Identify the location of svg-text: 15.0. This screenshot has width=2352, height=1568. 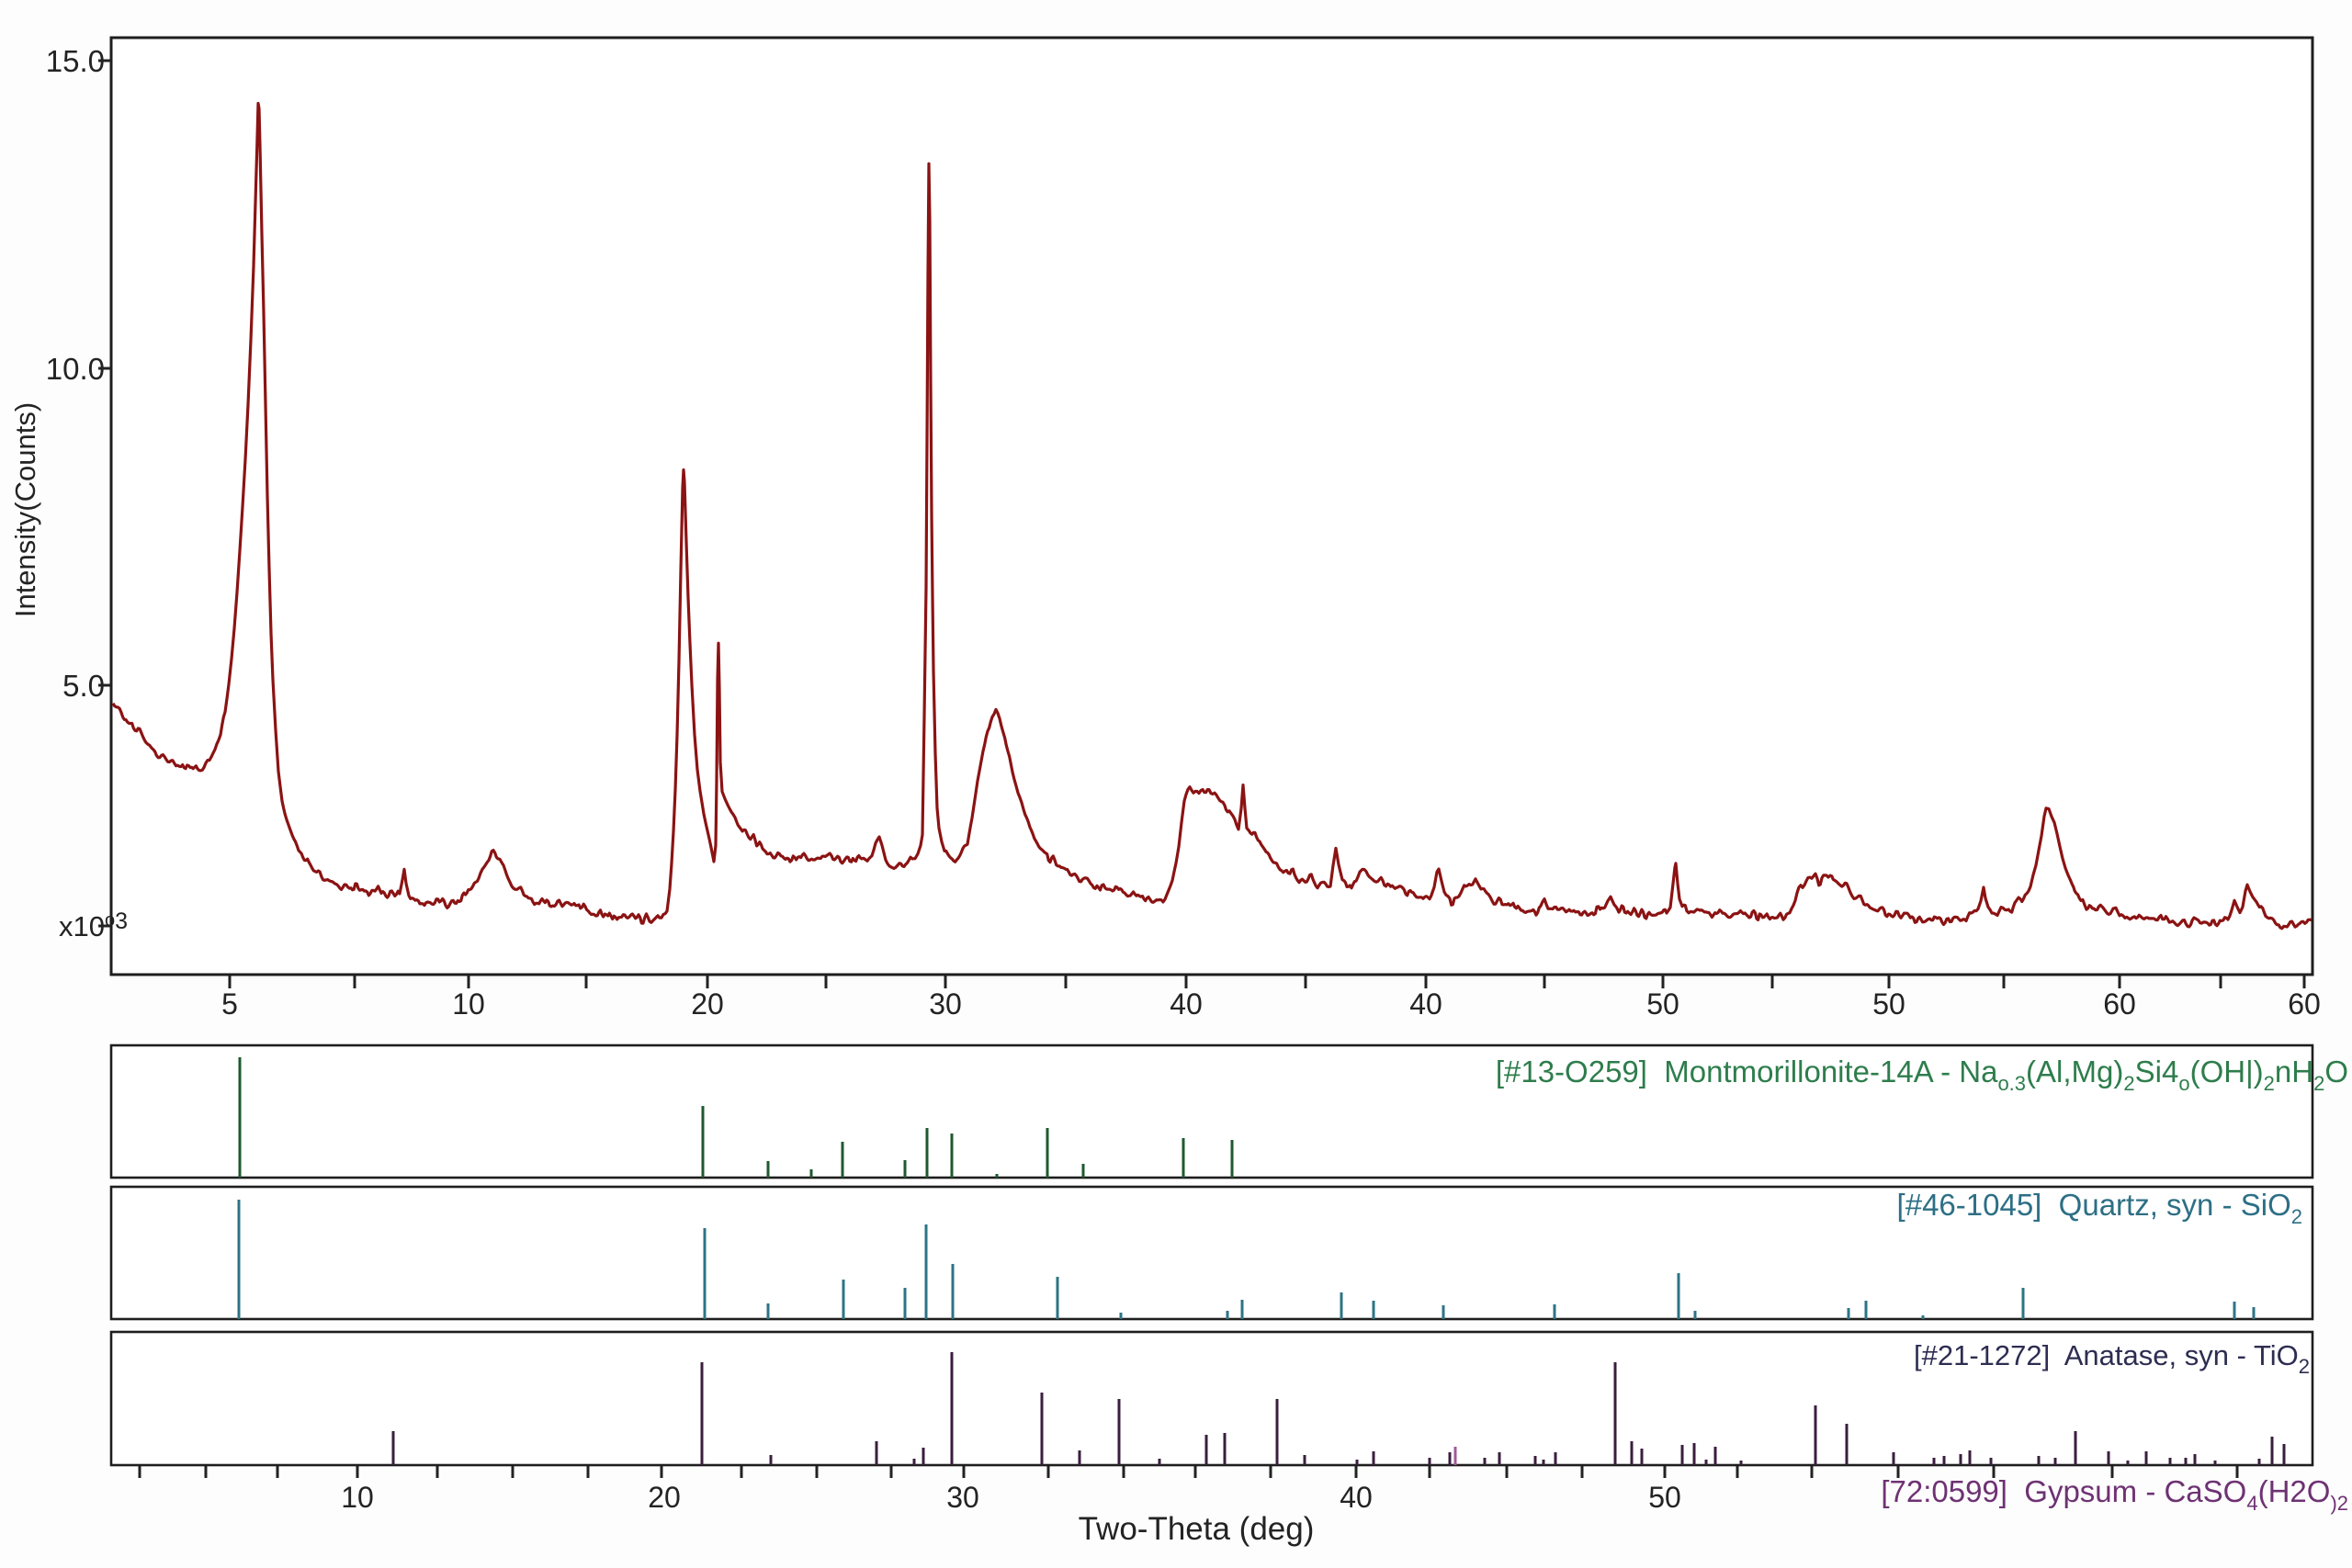
(75, 61).